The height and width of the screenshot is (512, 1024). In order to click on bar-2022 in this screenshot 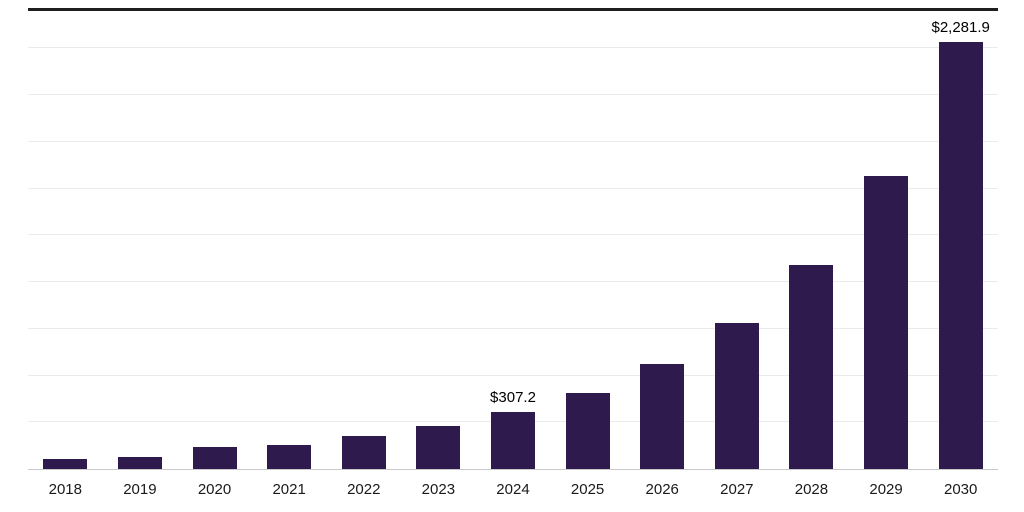, I will do `click(363, 452)`.